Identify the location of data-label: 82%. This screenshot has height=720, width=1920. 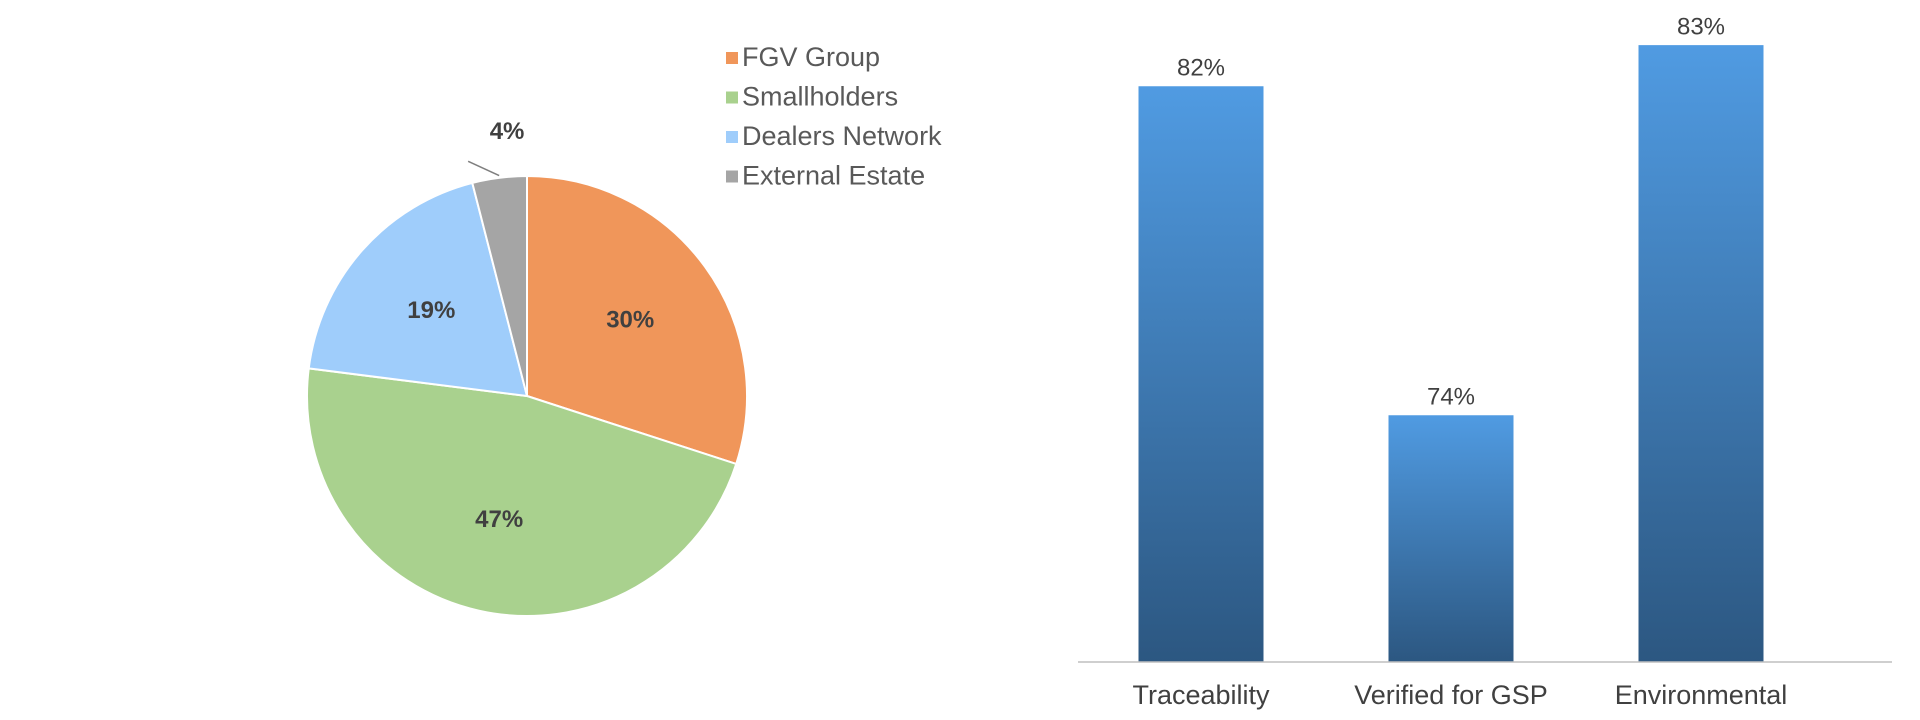
(1201, 68).